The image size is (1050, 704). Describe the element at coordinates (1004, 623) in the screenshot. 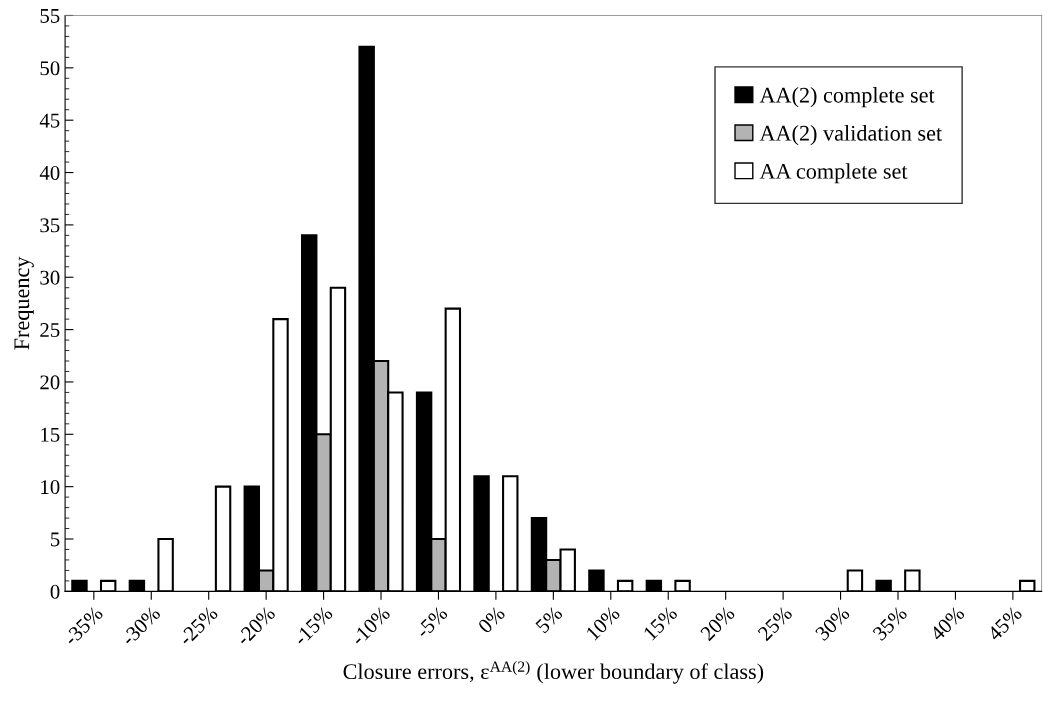

I see `x-tick-label: 45%` at that location.